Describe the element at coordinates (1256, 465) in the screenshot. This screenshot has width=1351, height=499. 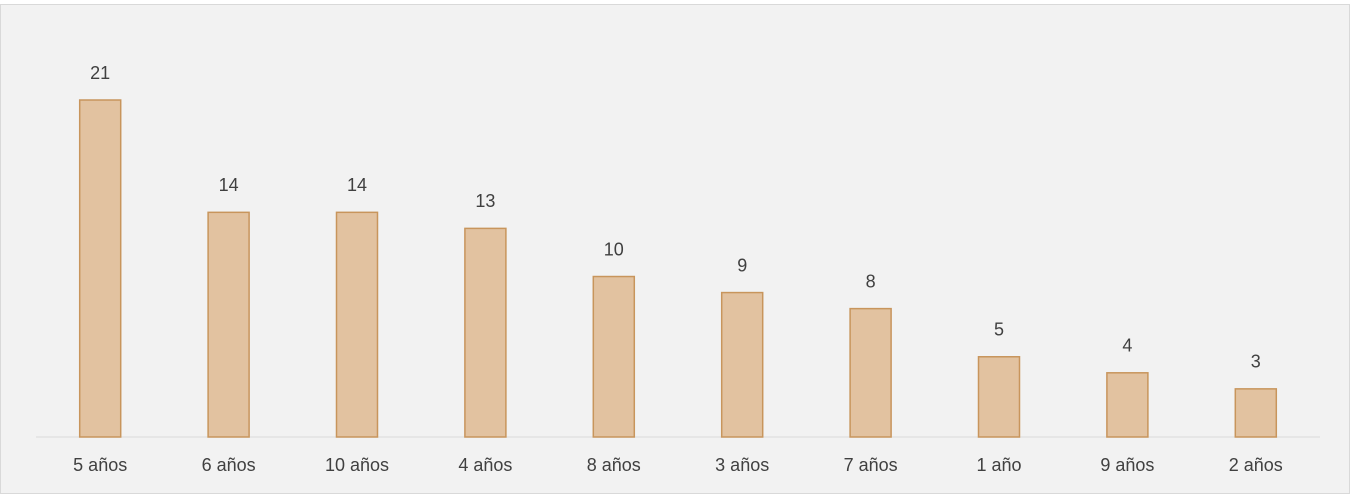
I see `x-tick-label: 2 años` at that location.